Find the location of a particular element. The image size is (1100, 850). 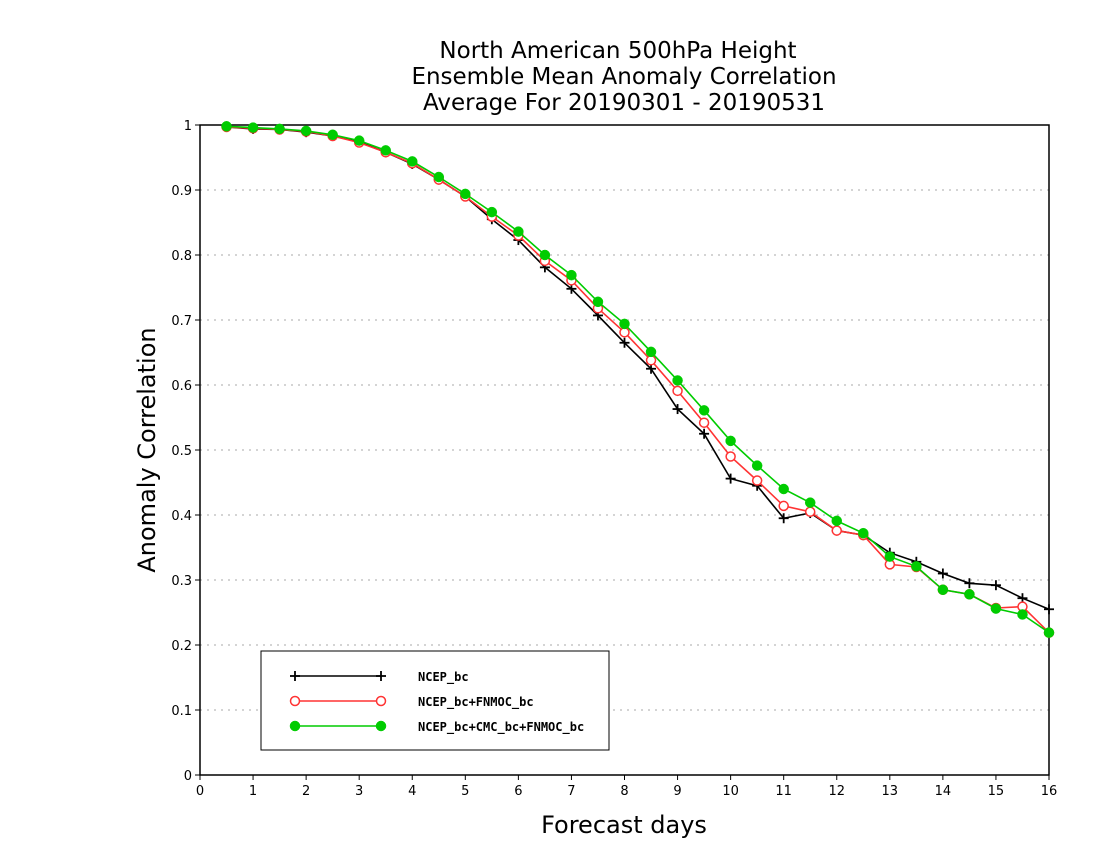

x-tick-label: 10 is located at coordinates (730, 791).